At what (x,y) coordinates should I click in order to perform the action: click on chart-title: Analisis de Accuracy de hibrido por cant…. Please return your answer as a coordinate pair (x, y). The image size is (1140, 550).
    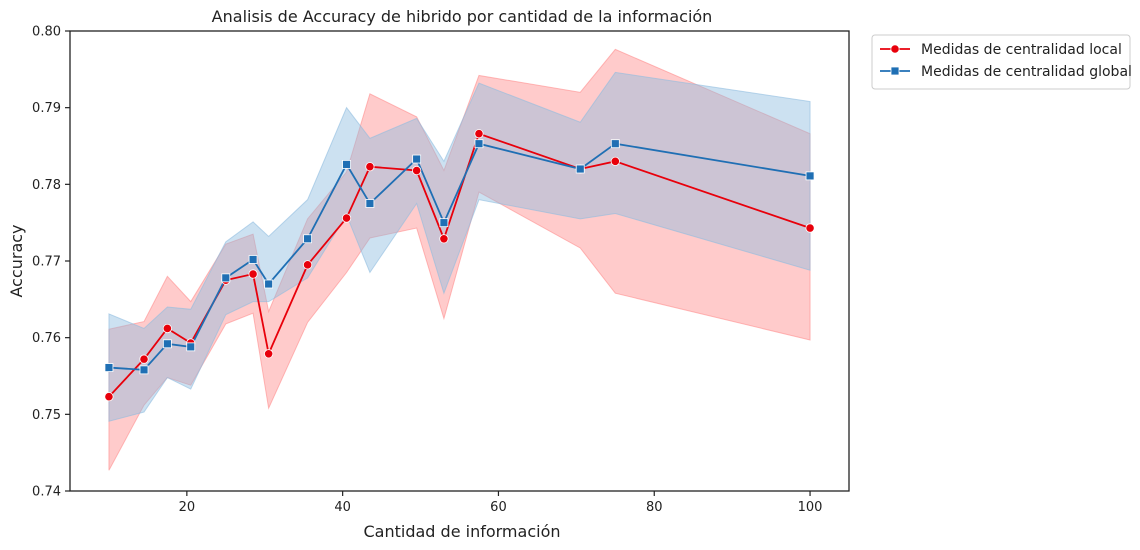
    Looking at the image, I should click on (462, 16).